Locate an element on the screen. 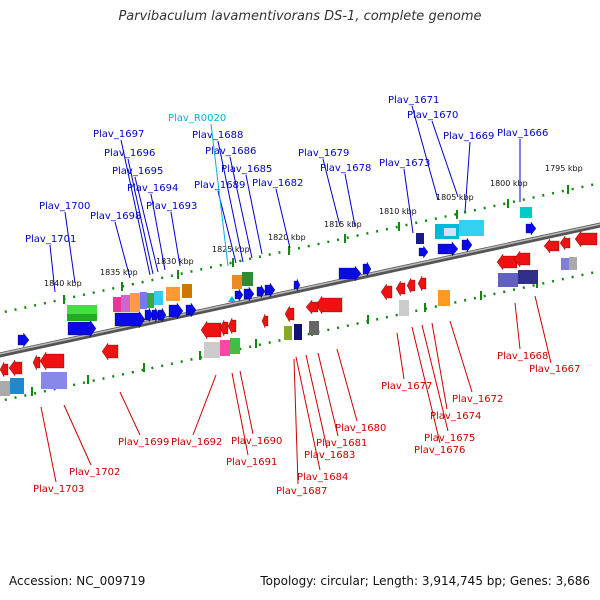 Image resolution: width=600 pixels, height=600 pixels. scale-label: 1825 kbp is located at coordinates (231, 249).